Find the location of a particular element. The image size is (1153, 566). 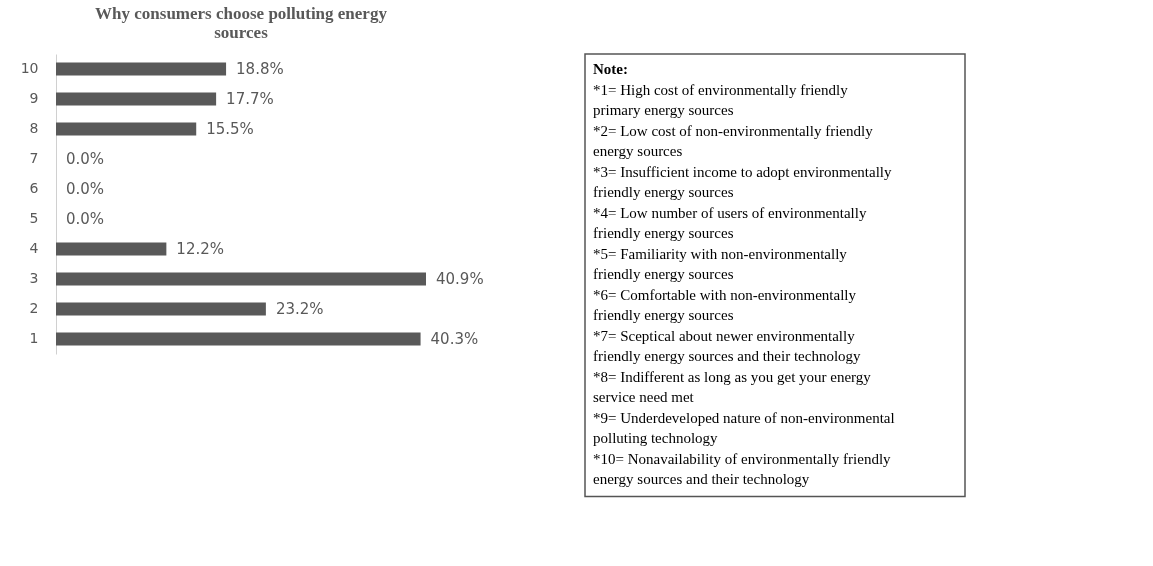

y-tick-label: 5 is located at coordinates (34, 218).